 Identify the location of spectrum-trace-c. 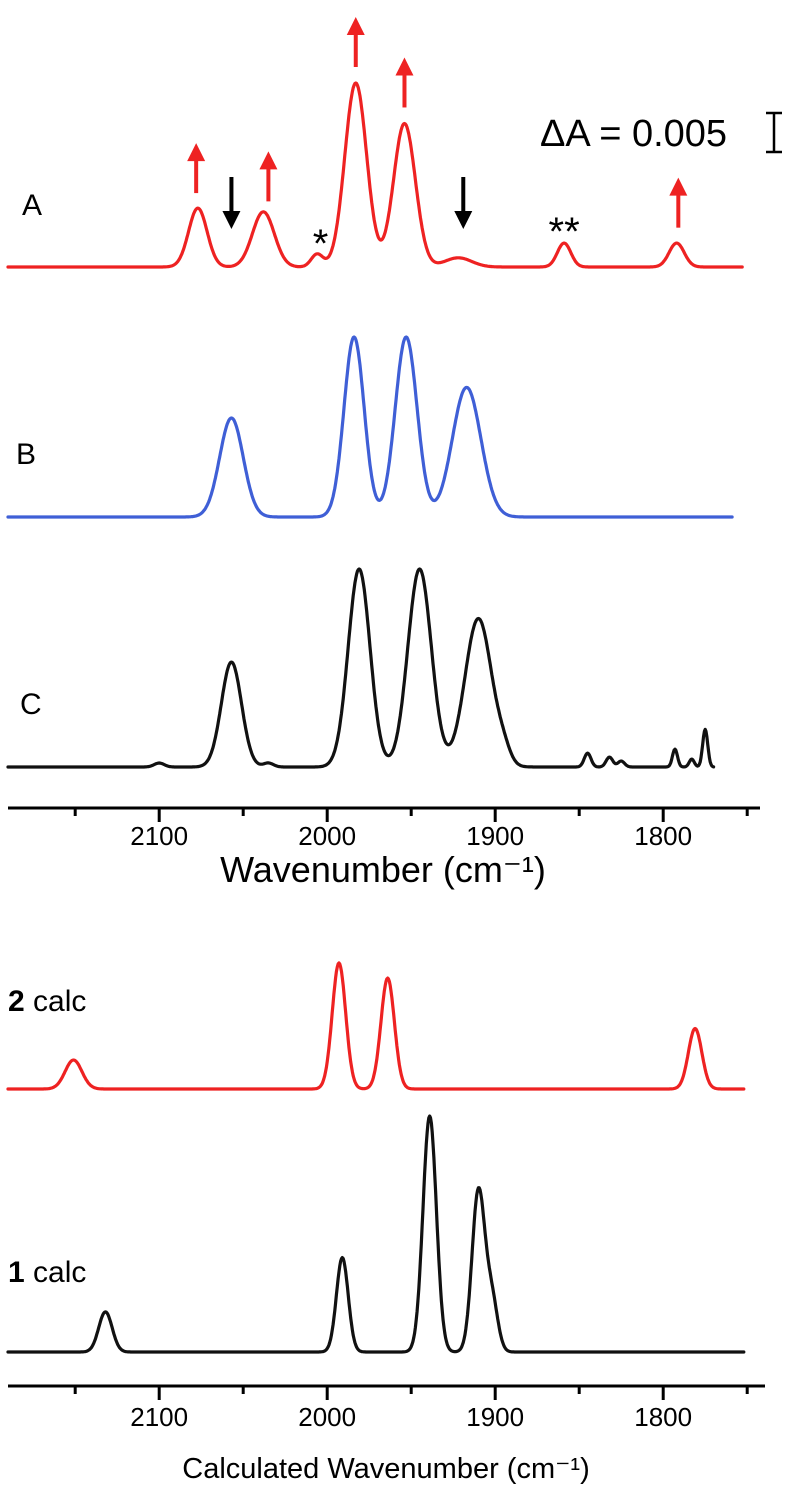
(361, 668).